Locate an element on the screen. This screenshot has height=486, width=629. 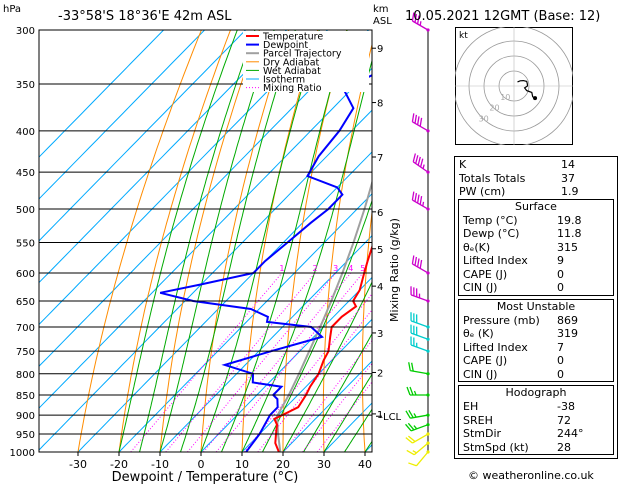
lcl-label: LCL is located at coordinates (392, 417).